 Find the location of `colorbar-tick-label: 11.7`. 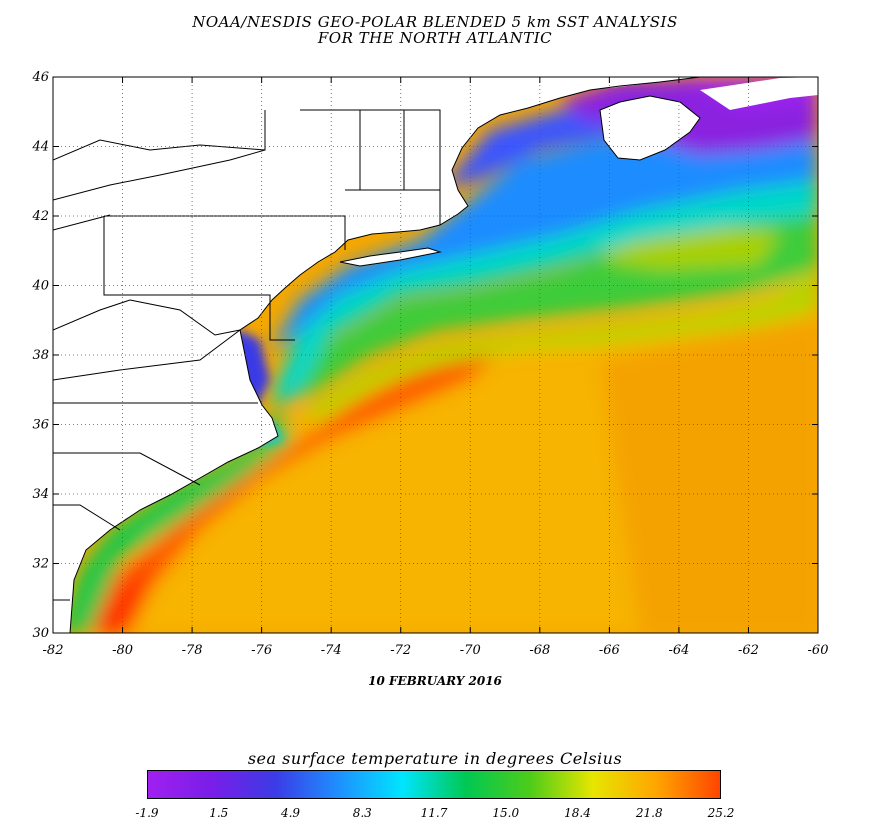

colorbar-tick-label: 11.7 is located at coordinates (434, 813).